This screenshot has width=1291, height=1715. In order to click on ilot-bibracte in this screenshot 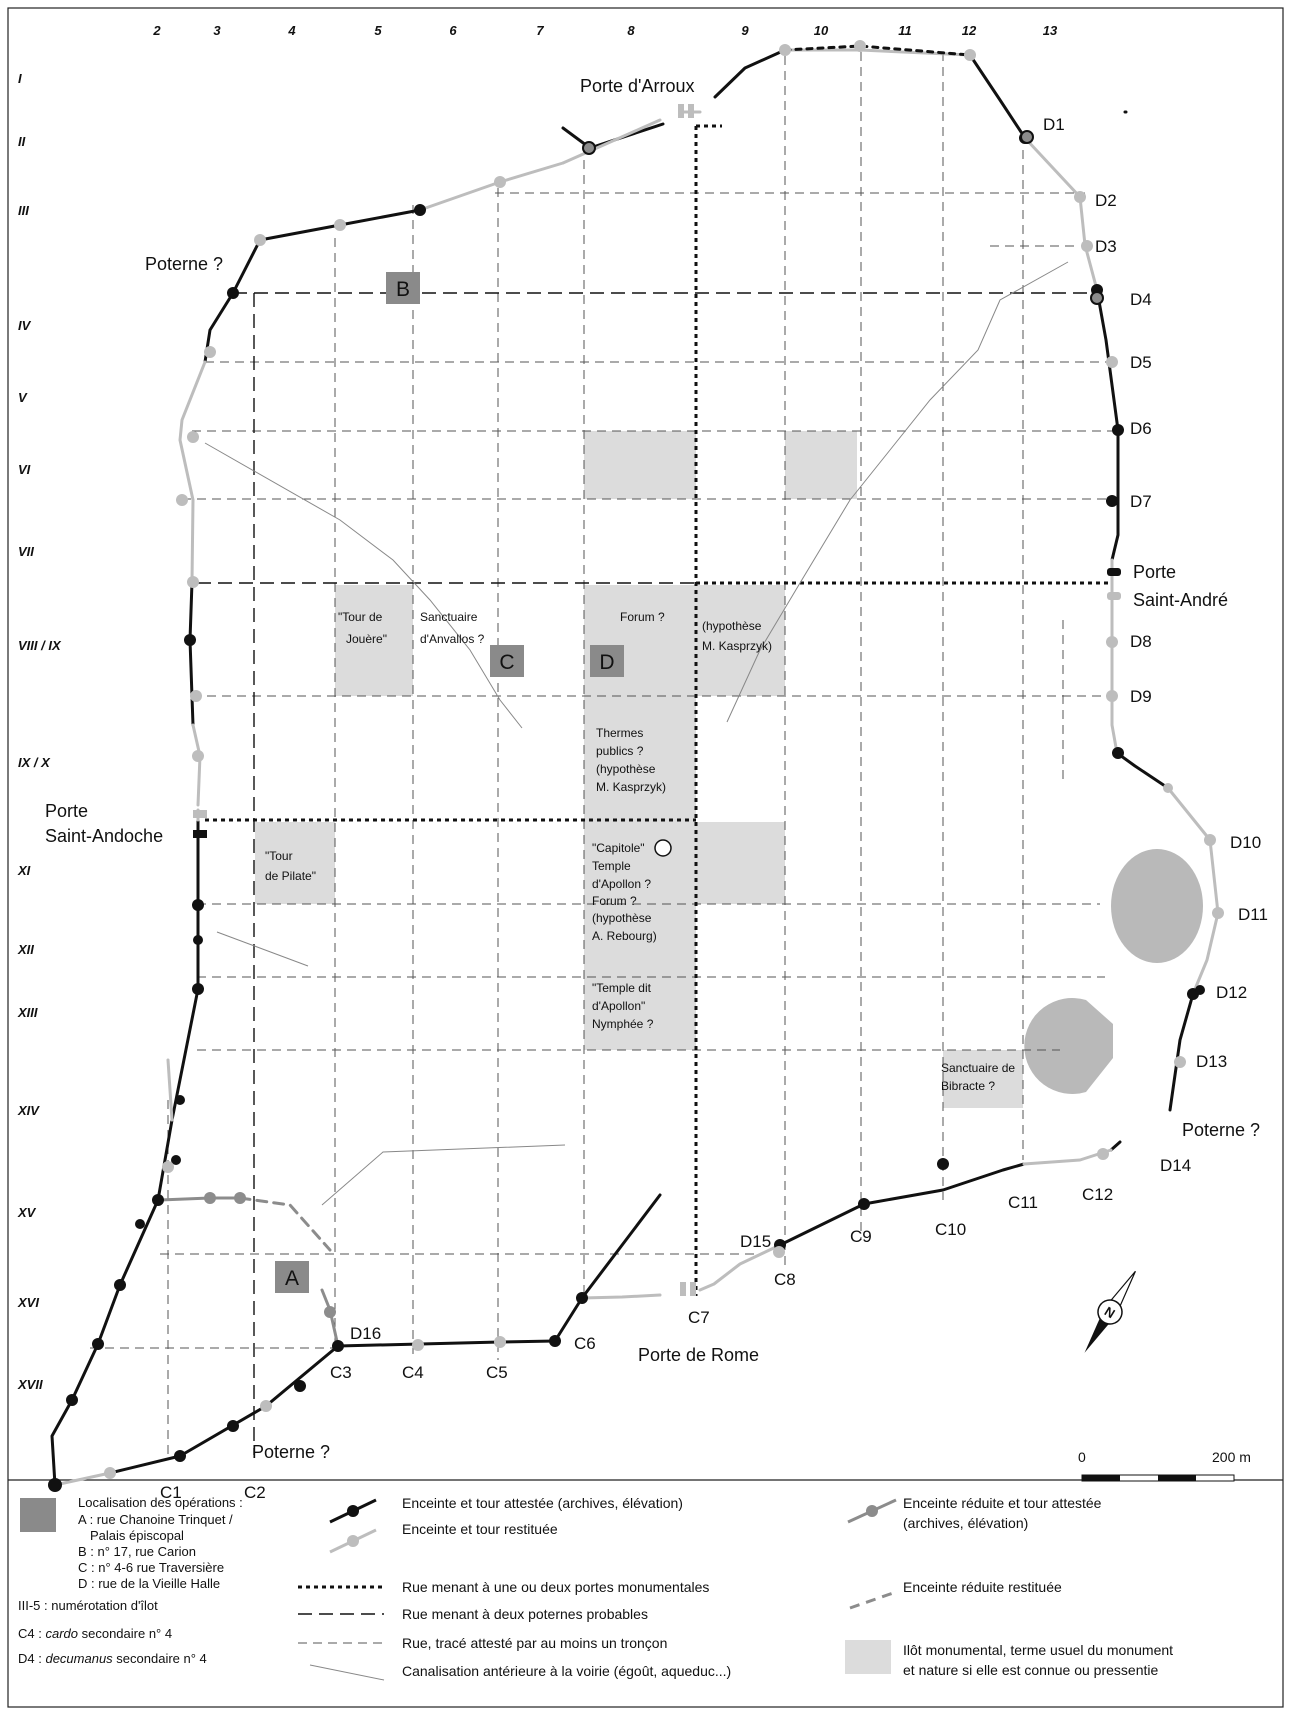, I will do `click(983, 1079)`.